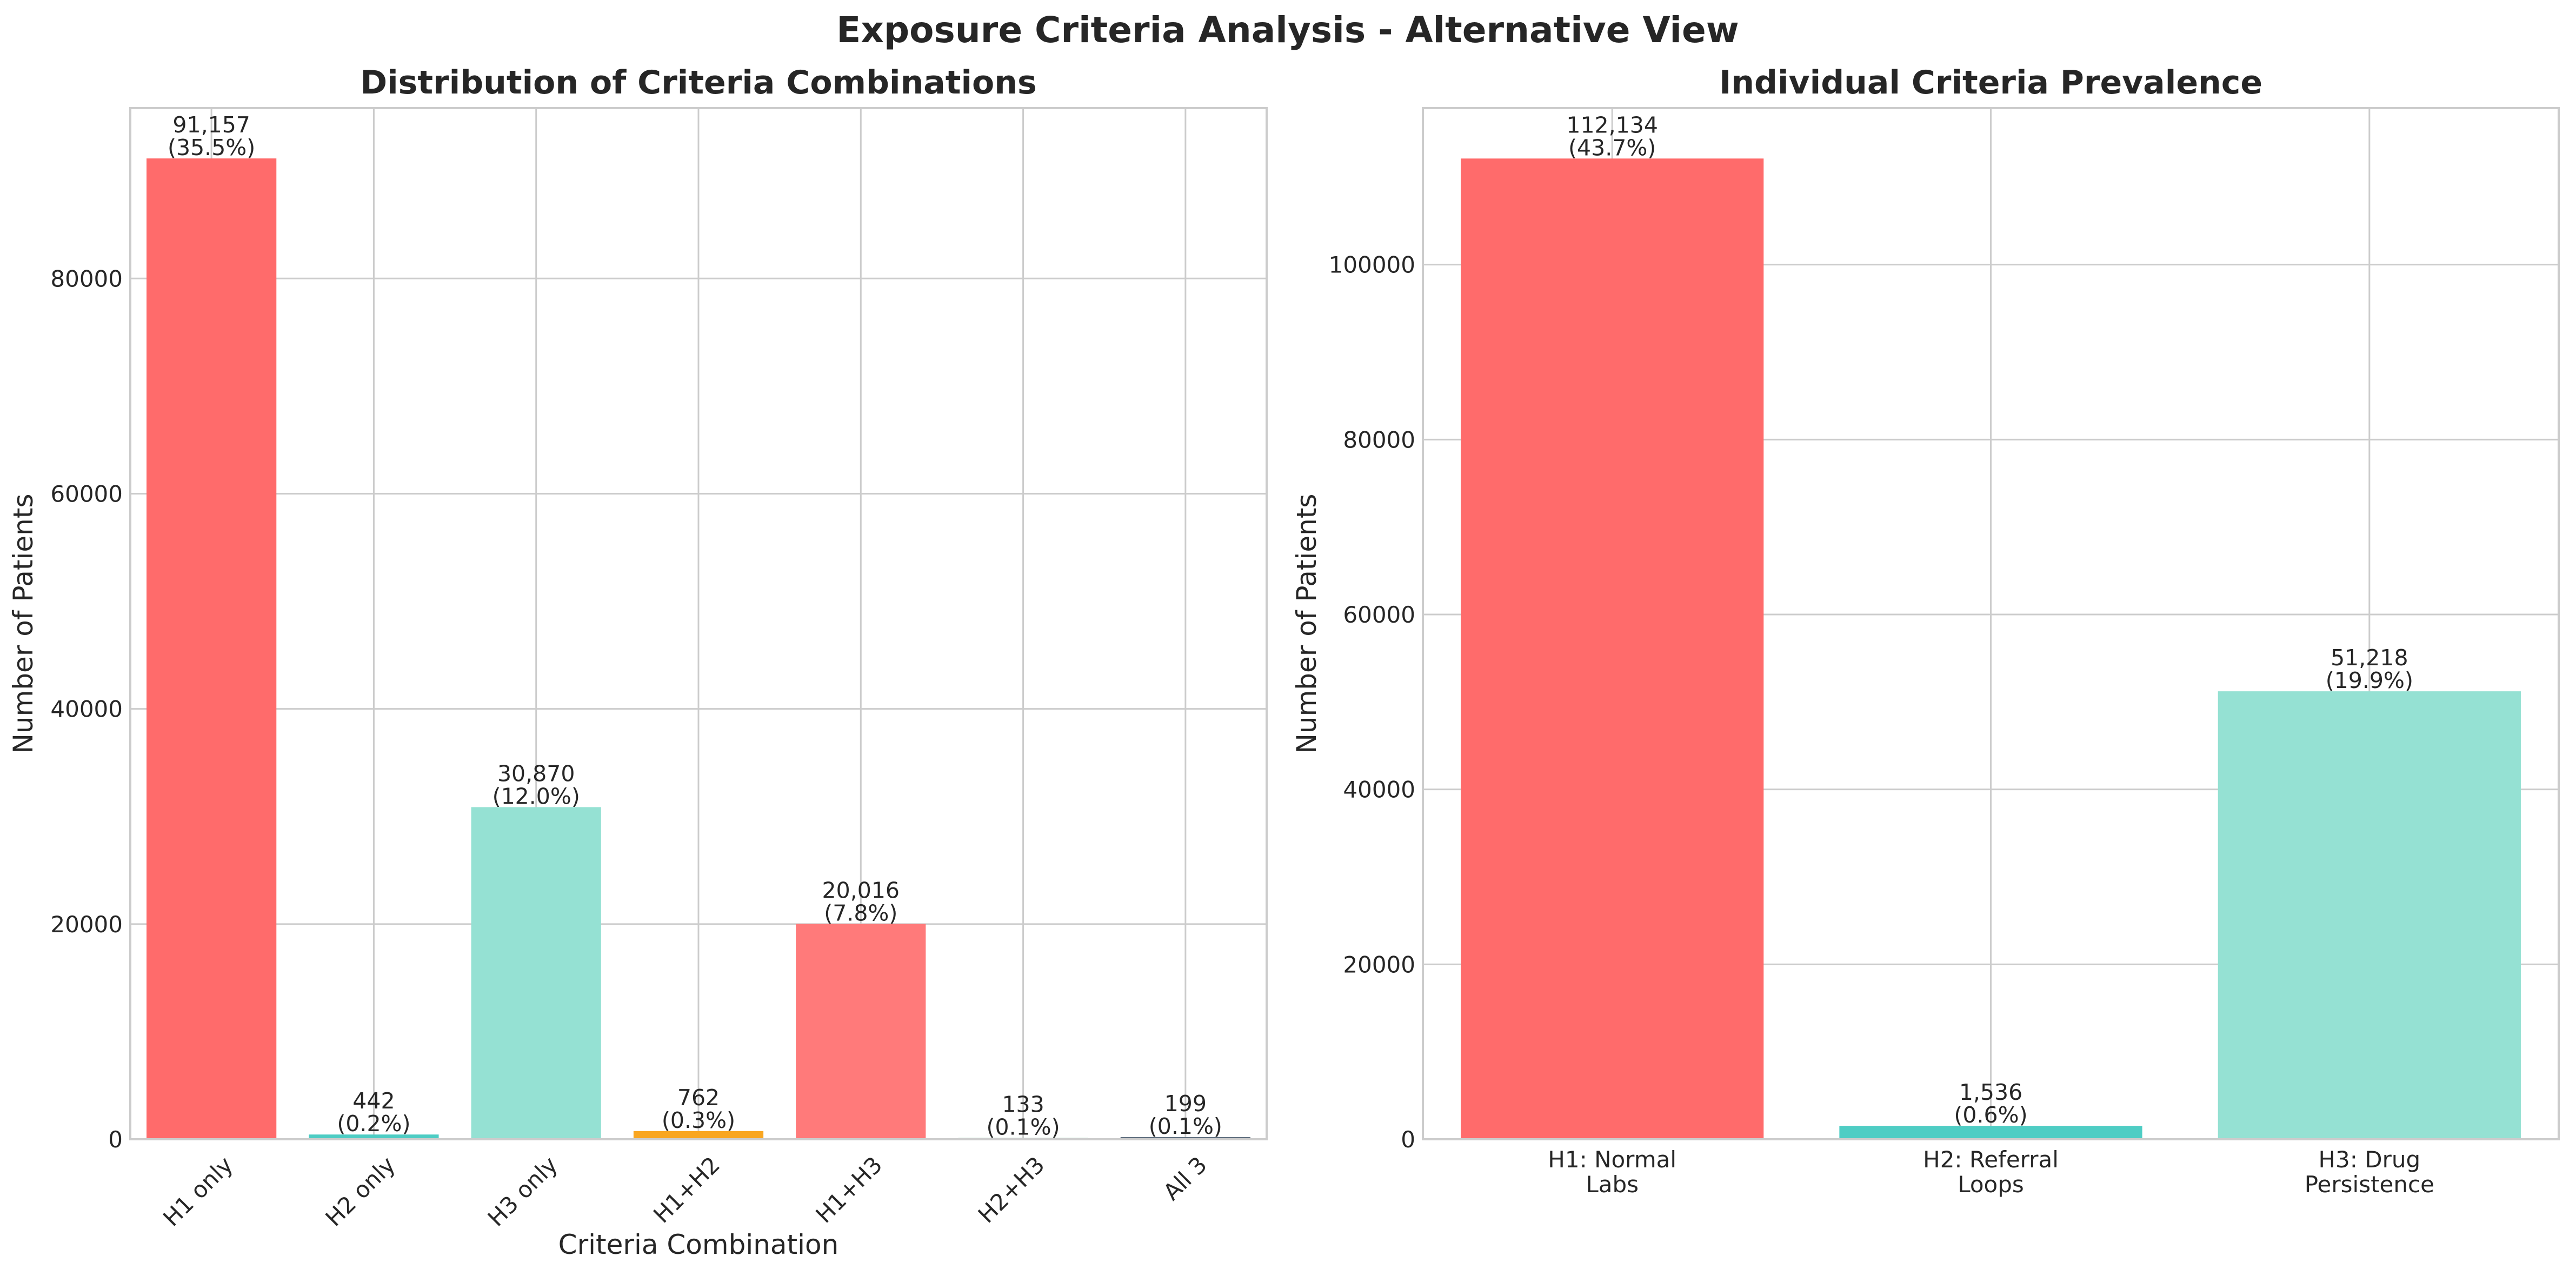 The height and width of the screenshot is (1276, 2576). Describe the element at coordinates (1990, 83) in the screenshot. I see `chart-title: Individual Criteria Prevalence` at that location.